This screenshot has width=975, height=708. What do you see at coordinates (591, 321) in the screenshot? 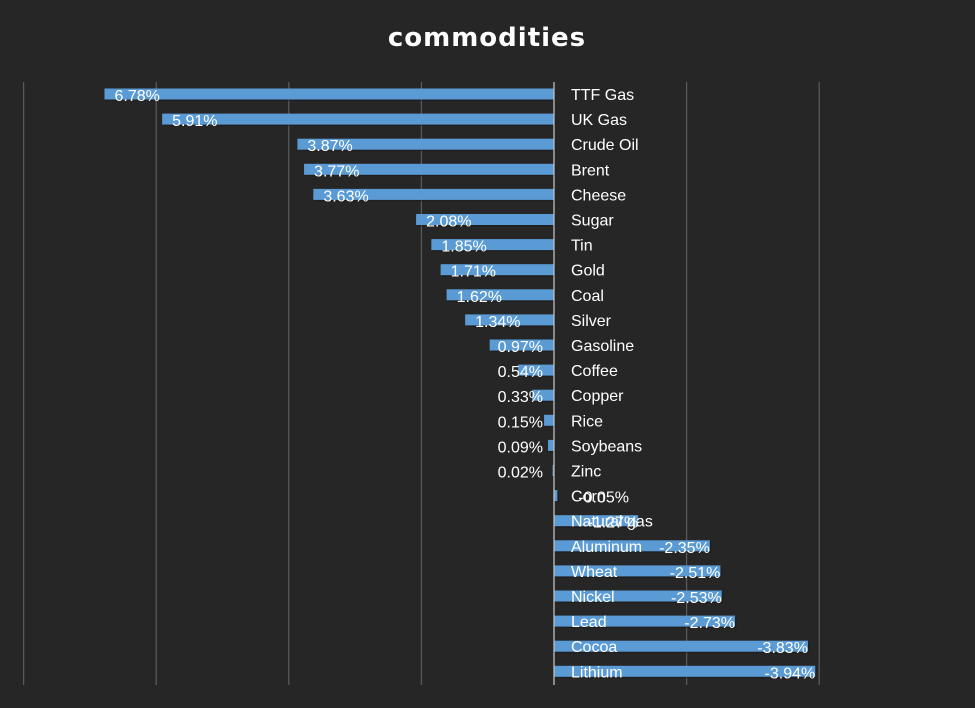
I see `category-label: Silver` at bounding box center [591, 321].